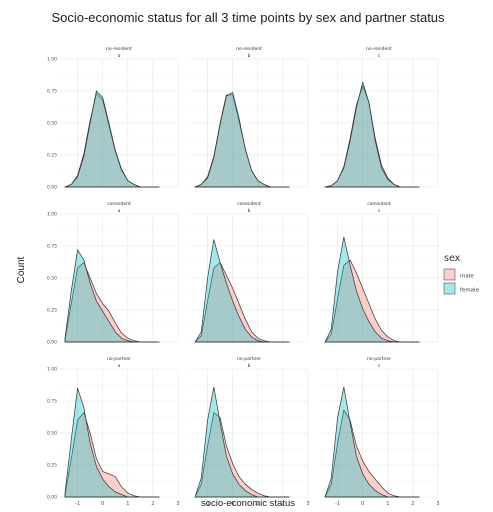 Image resolution: width=493 pixels, height=512 pixels. I want to click on facet-panel-3-1: no-partner a 0.00 0.25 0.50 0.75 1.00 -1 0 1 2 3, so click(113, 431).